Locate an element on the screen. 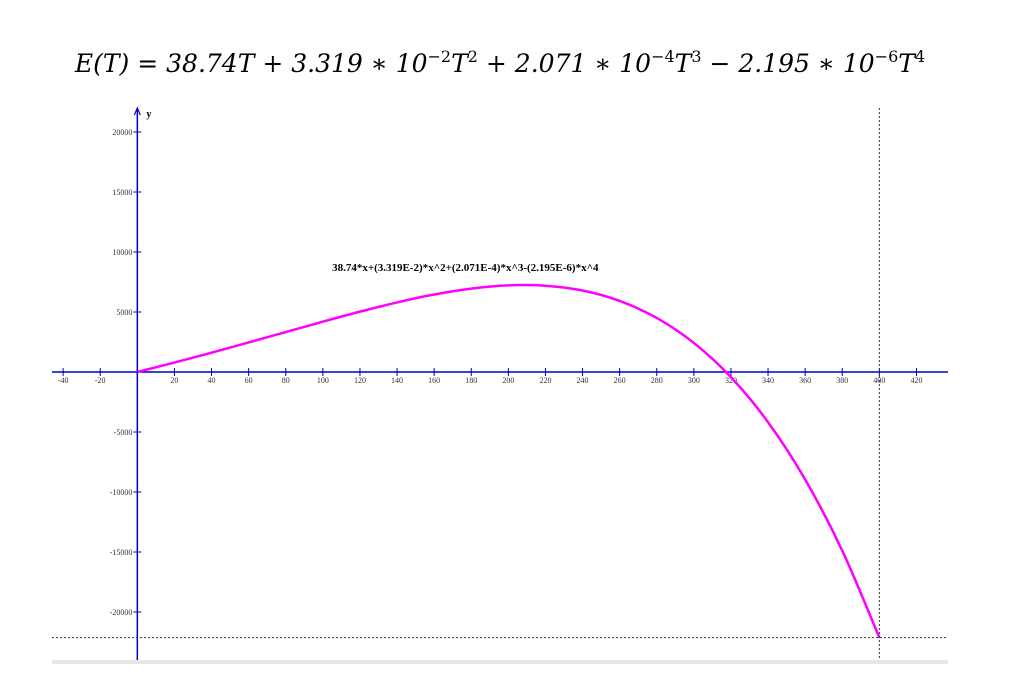  title-superscript: −6 is located at coordinates (887, 56).